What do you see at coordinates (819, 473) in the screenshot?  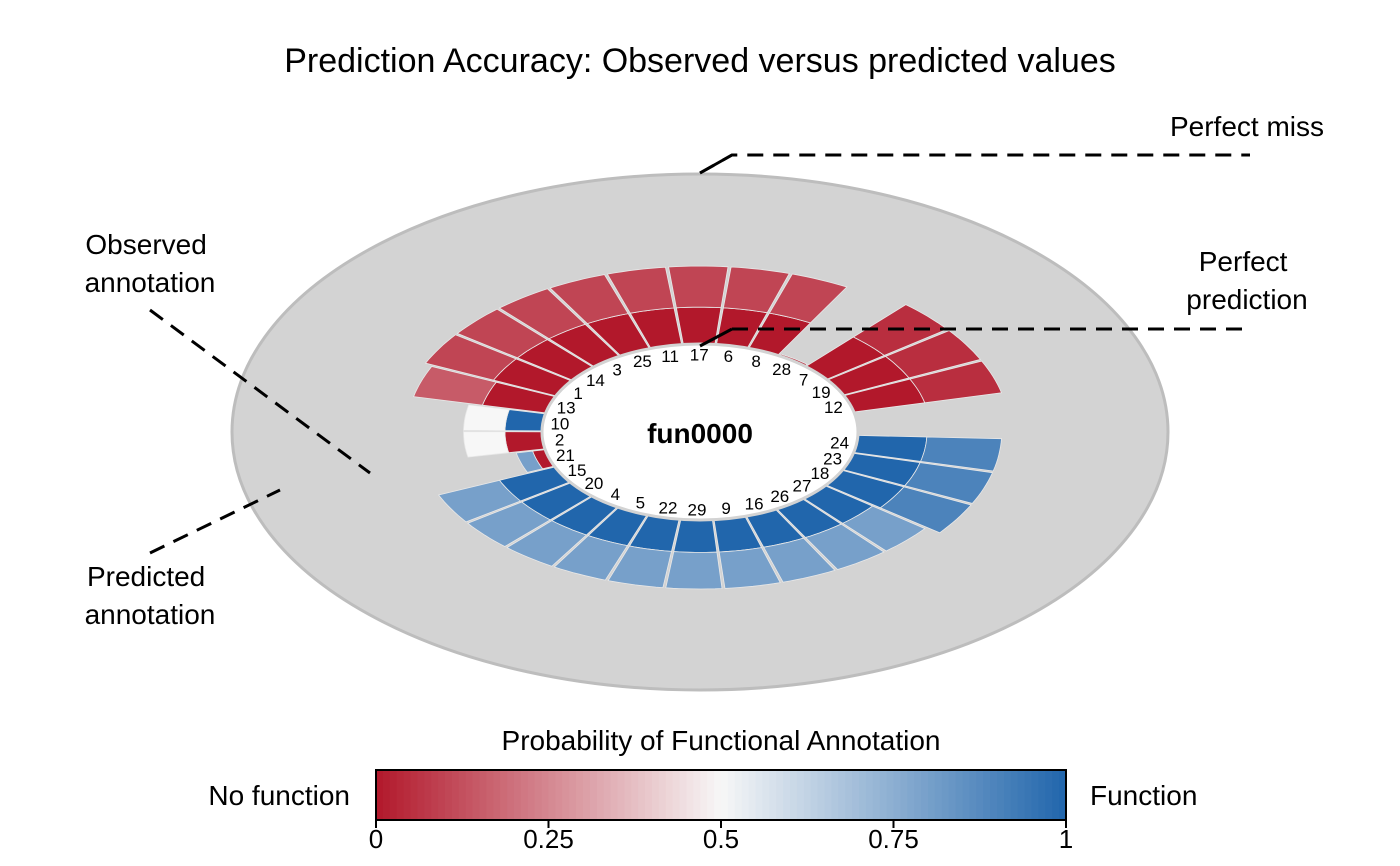 I see `sample-index-label: 18` at bounding box center [819, 473].